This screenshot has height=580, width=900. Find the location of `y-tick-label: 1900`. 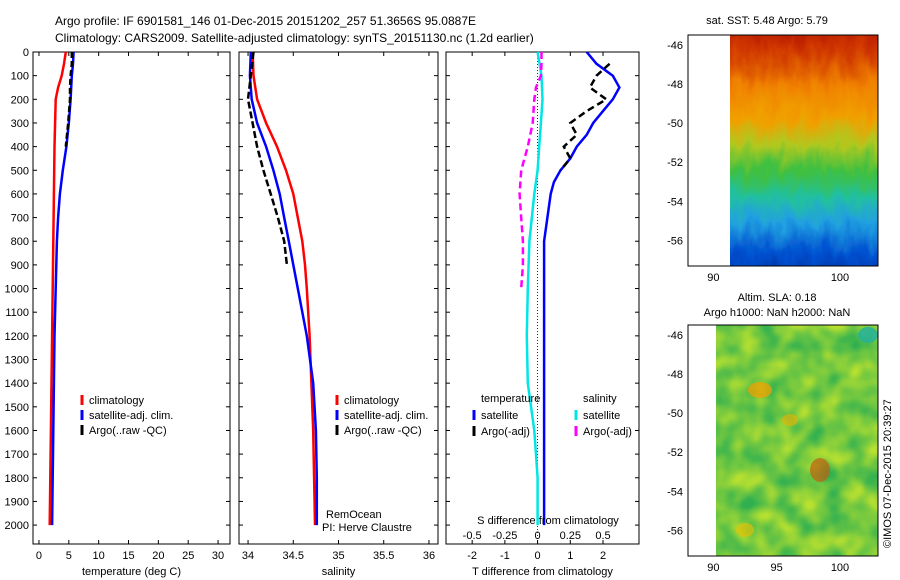

y-tick-label: 1900 is located at coordinates (17, 502).